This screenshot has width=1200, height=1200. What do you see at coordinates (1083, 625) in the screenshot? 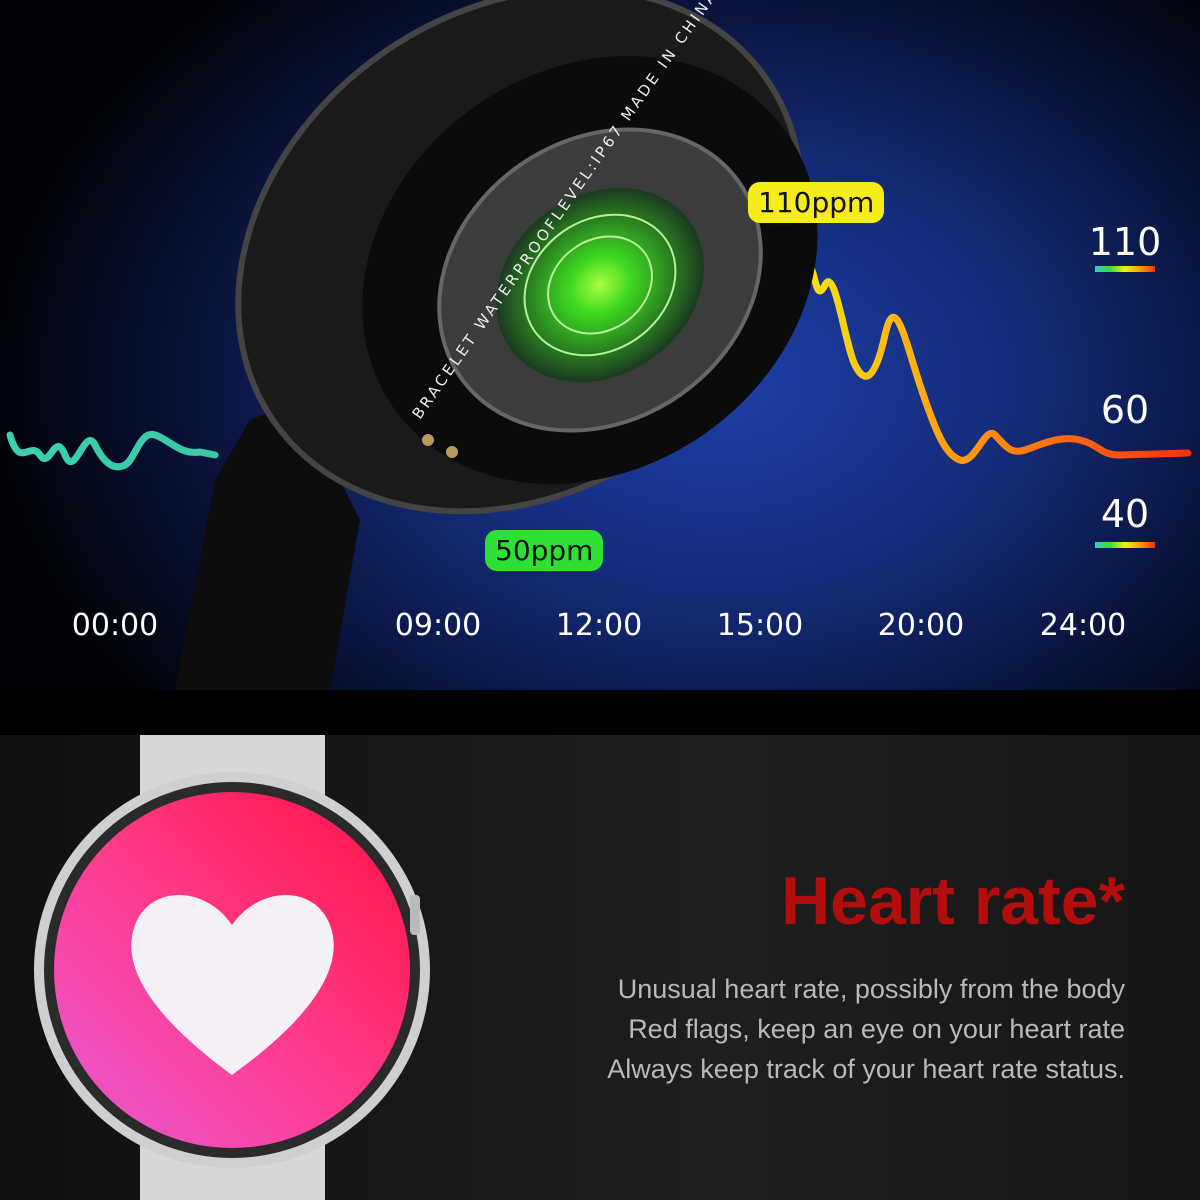
I see `time-label: 24:00` at bounding box center [1083, 625].